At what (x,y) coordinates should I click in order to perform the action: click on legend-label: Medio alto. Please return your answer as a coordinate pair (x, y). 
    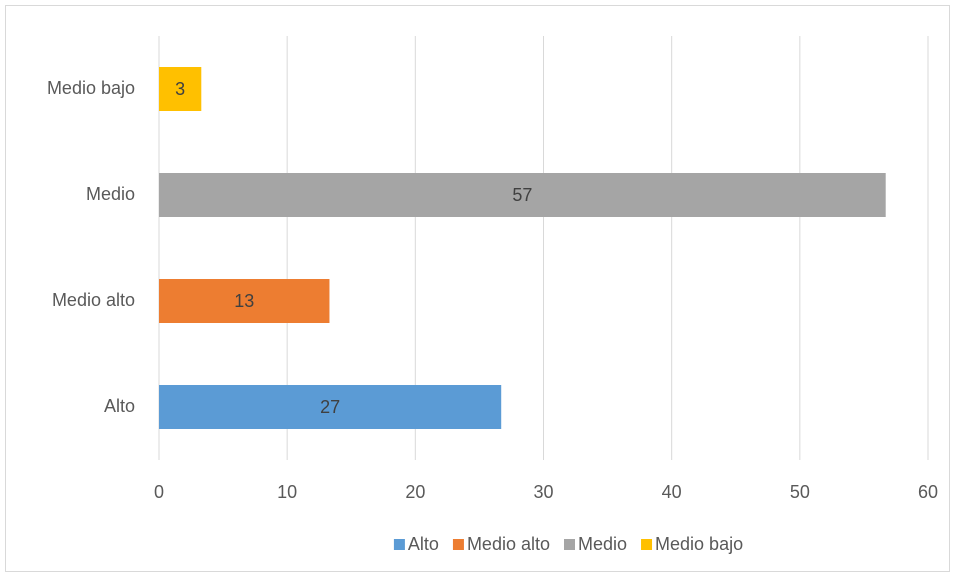
    Looking at the image, I should click on (508, 544).